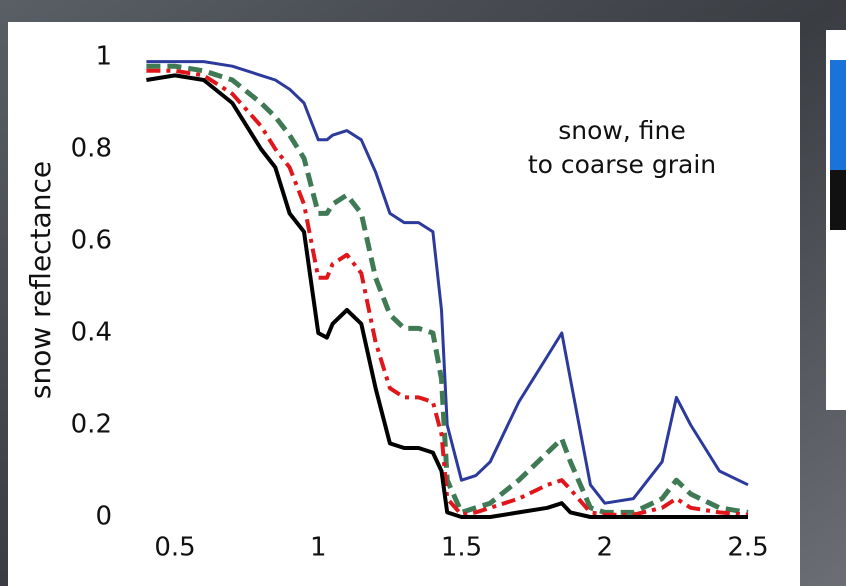  What do you see at coordinates (91, 149) in the screenshot?
I see `y-tick-label: 0.8` at bounding box center [91, 149].